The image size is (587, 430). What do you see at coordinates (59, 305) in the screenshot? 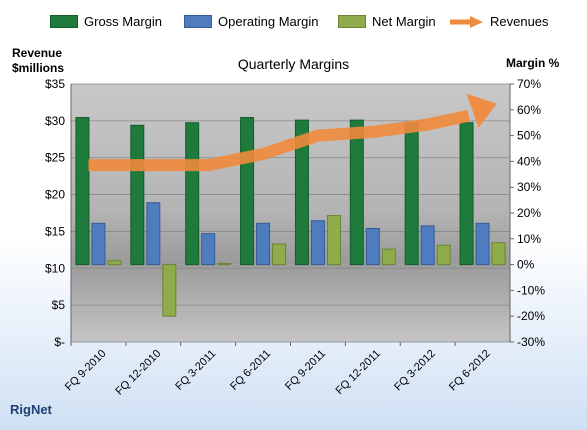
I see `left-tick-label: $5` at bounding box center [59, 305].